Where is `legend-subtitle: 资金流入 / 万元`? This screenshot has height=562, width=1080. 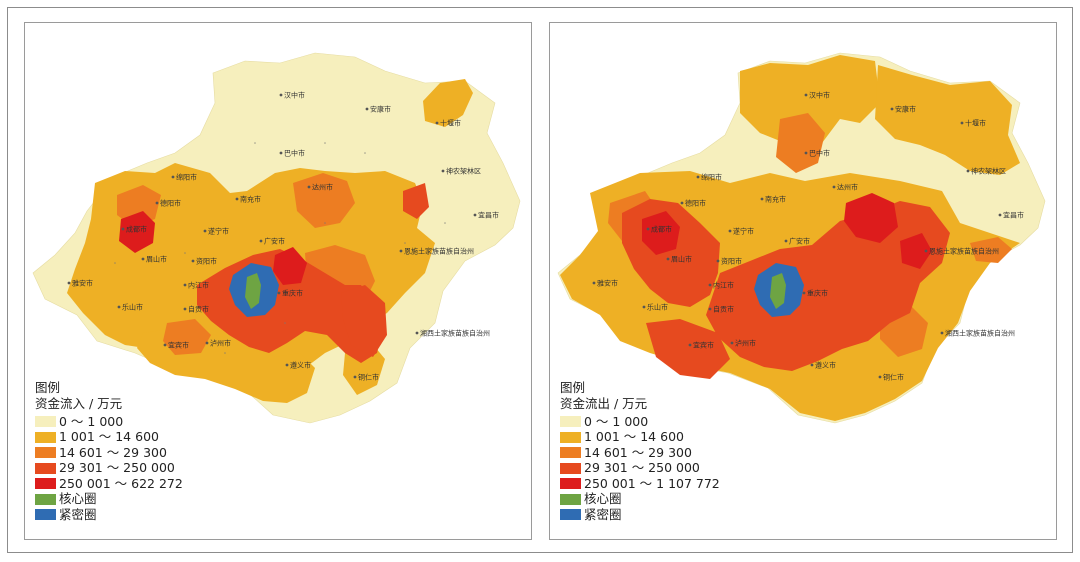 legend-subtitle: 资金流入 / 万元 is located at coordinates (79, 403).